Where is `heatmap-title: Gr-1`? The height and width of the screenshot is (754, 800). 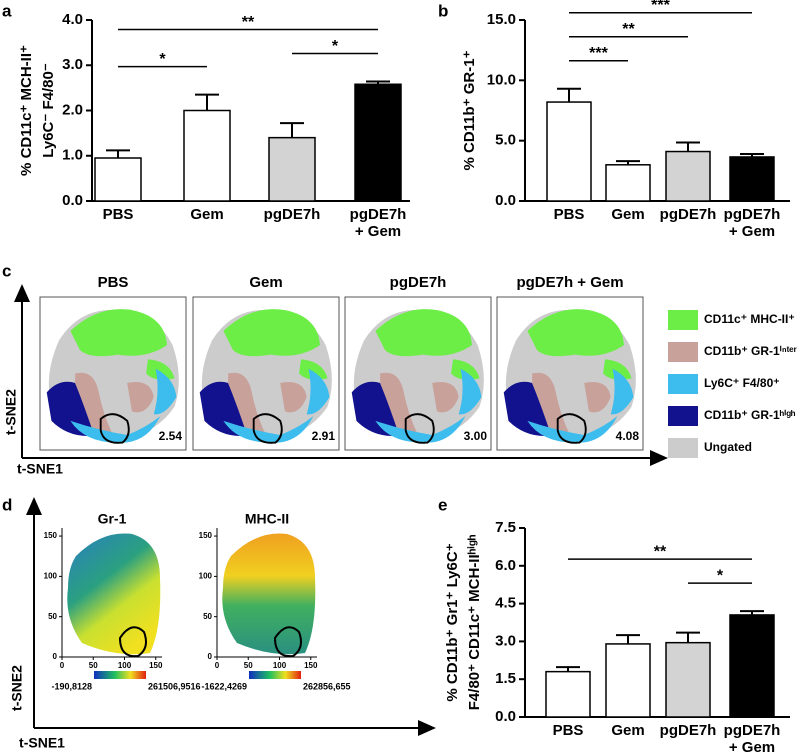 heatmap-title: Gr-1 is located at coordinates (112, 519).